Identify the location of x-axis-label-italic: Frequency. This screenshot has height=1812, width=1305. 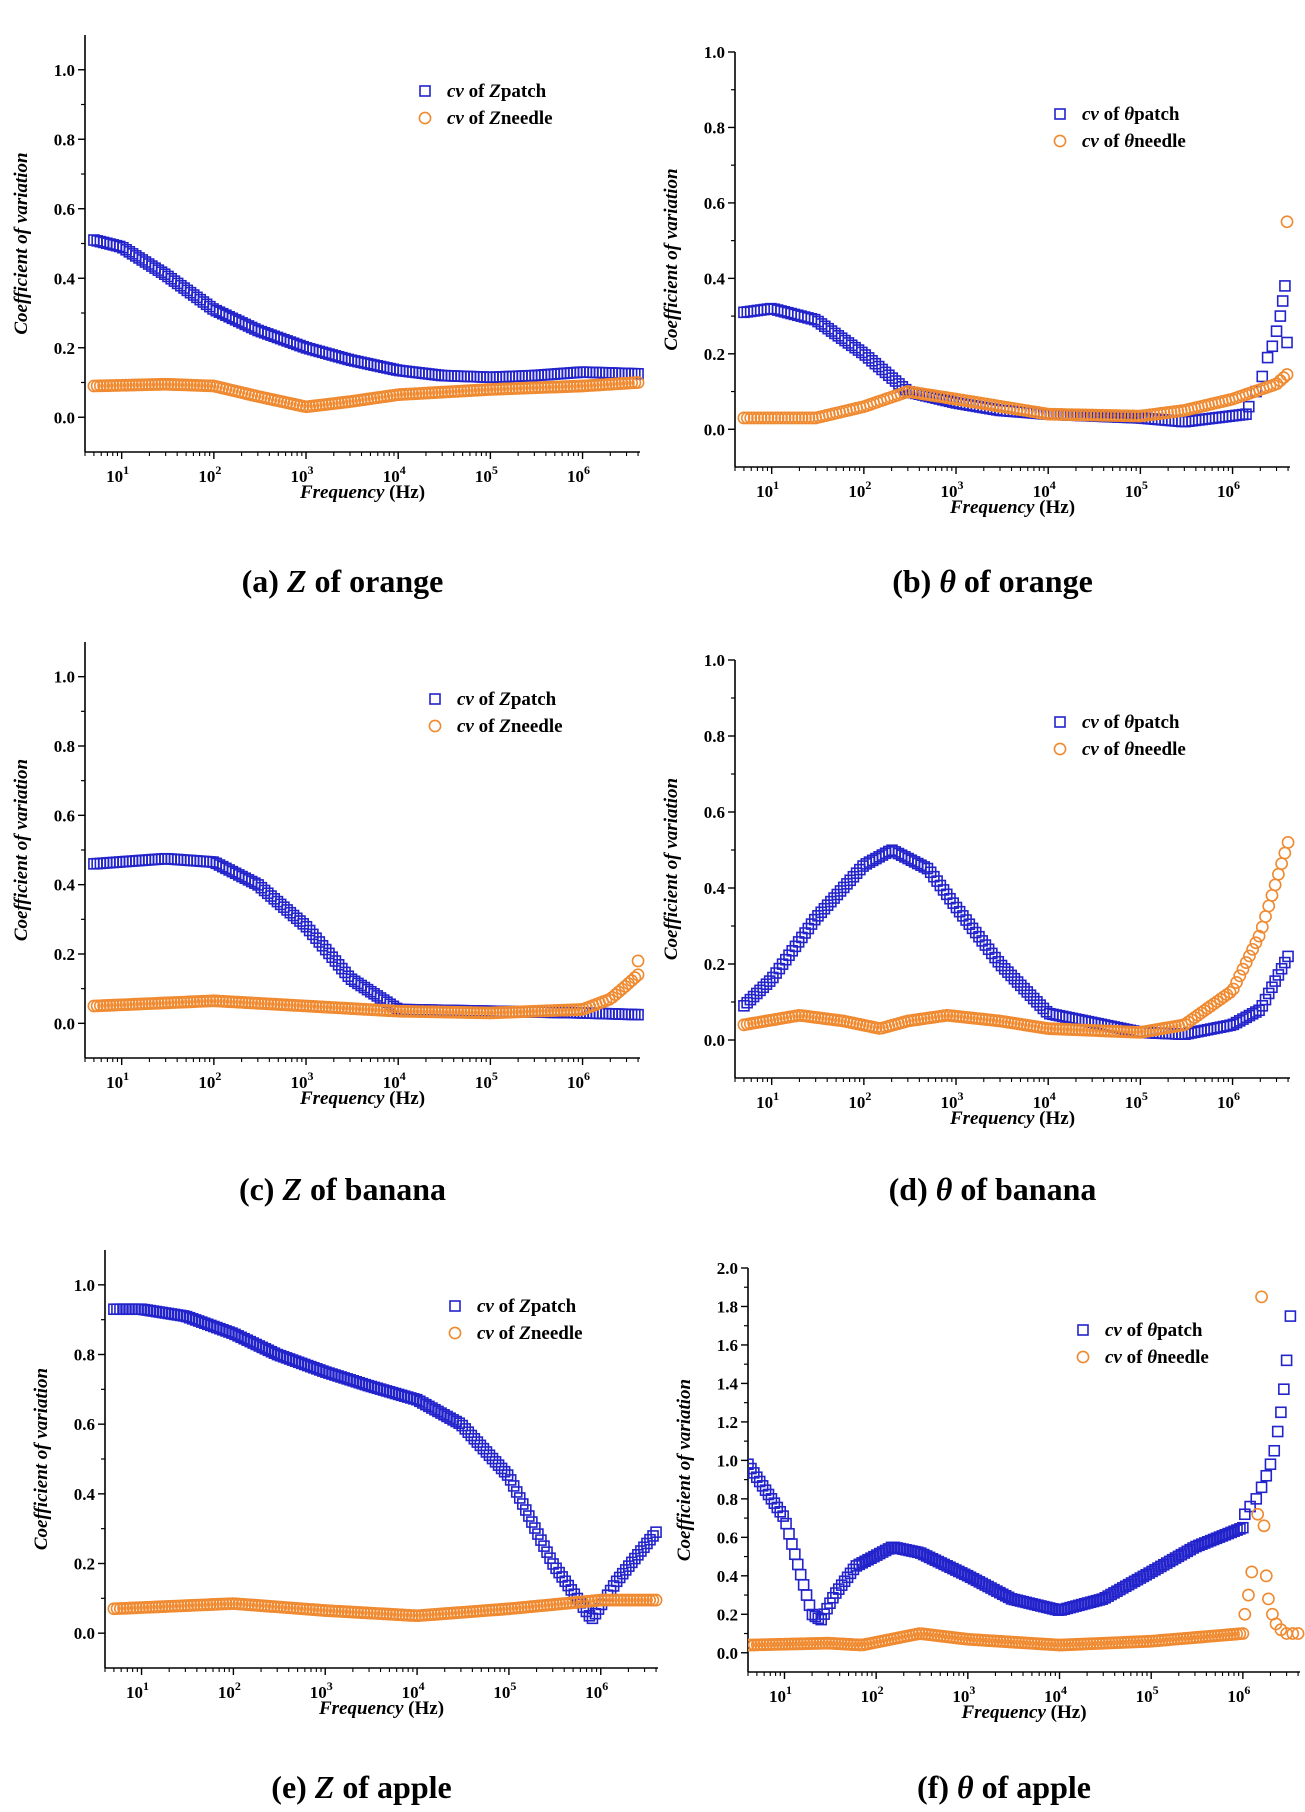
(992, 507).